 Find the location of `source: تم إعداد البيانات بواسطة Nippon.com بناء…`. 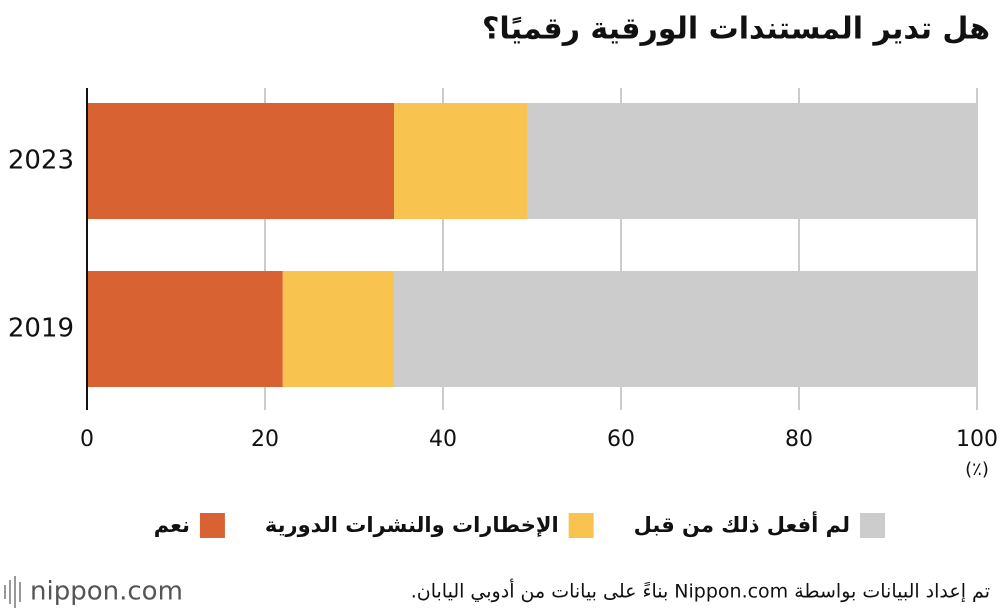

source: تم إعداد البيانات بواسطة Nippon.com بناء… is located at coordinates (700, 591).